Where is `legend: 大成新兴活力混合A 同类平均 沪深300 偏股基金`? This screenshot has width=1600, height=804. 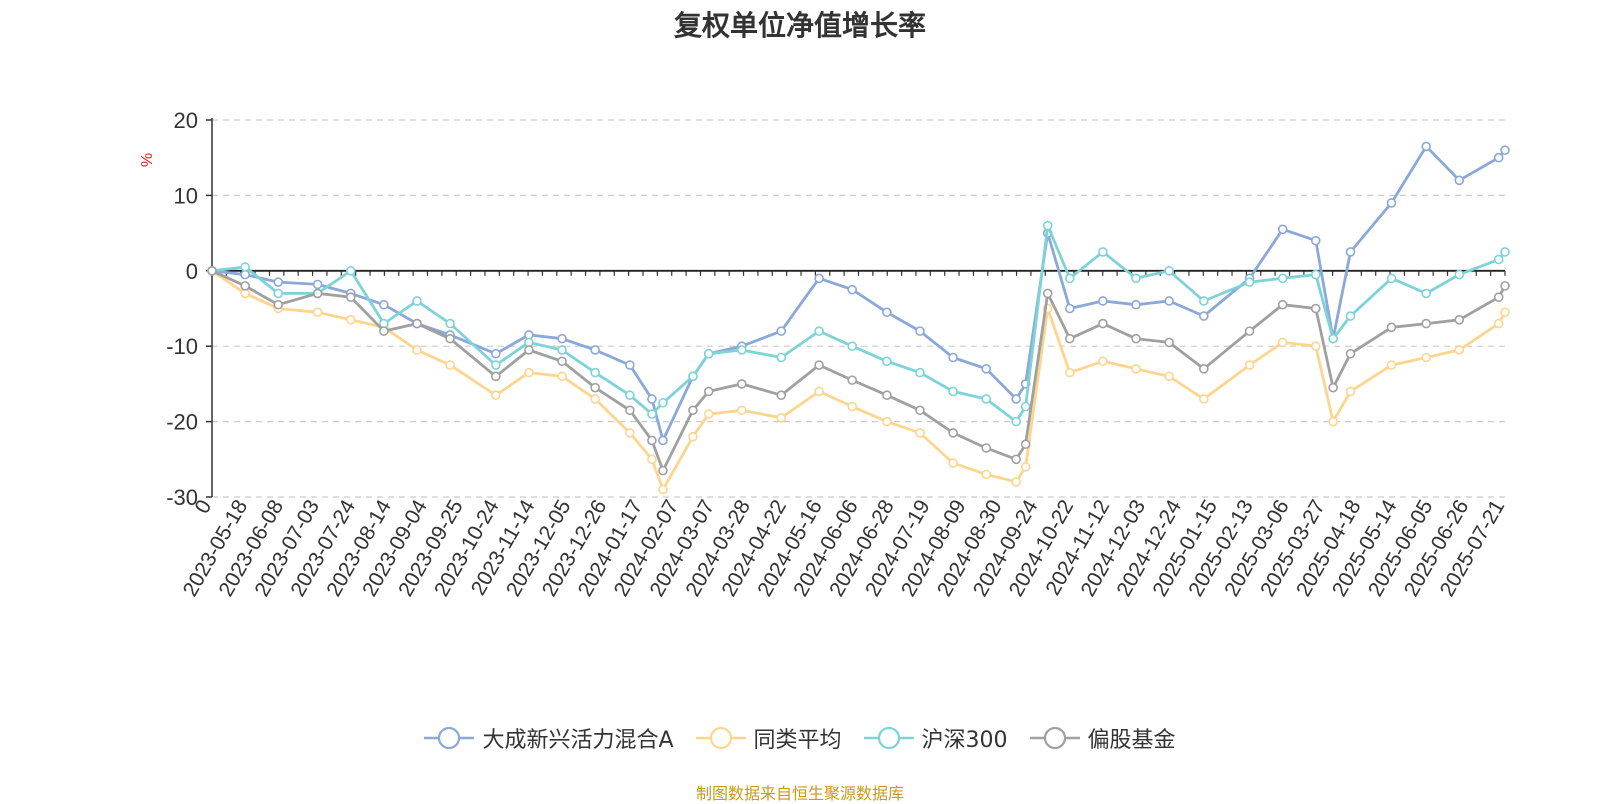
legend: 大成新兴活力混合A 同类平均 沪深300 偏股基金 is located at coordinates (800, 738).